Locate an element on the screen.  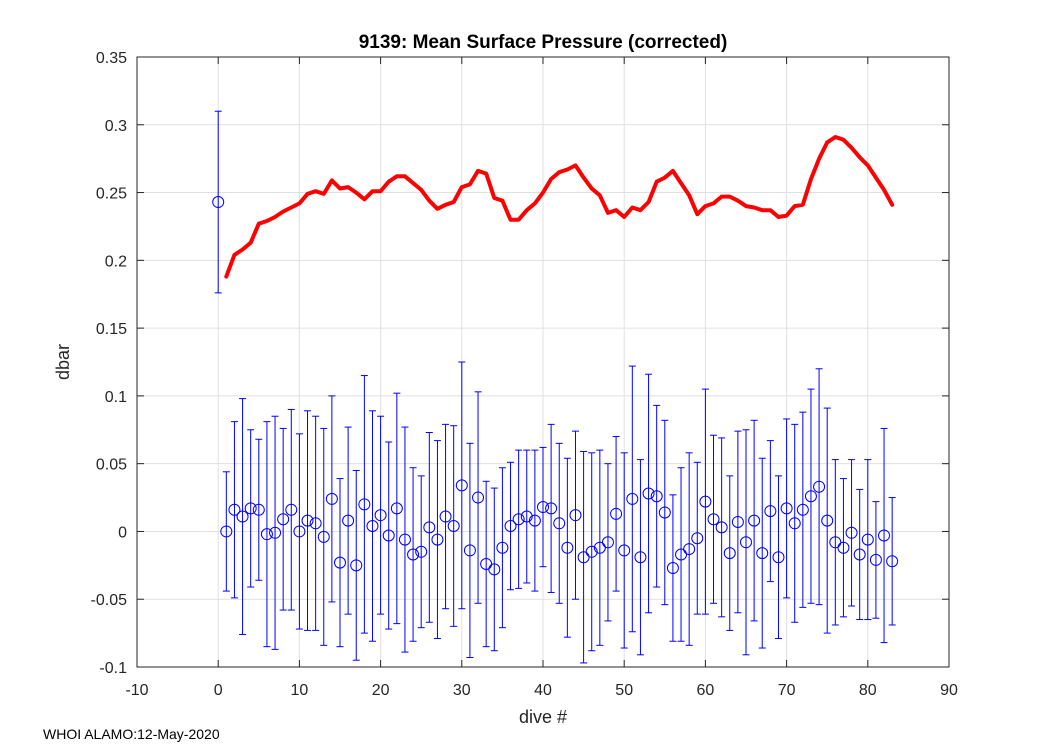
y-tick-label: 0.05 is located at coordinates (111, 465).